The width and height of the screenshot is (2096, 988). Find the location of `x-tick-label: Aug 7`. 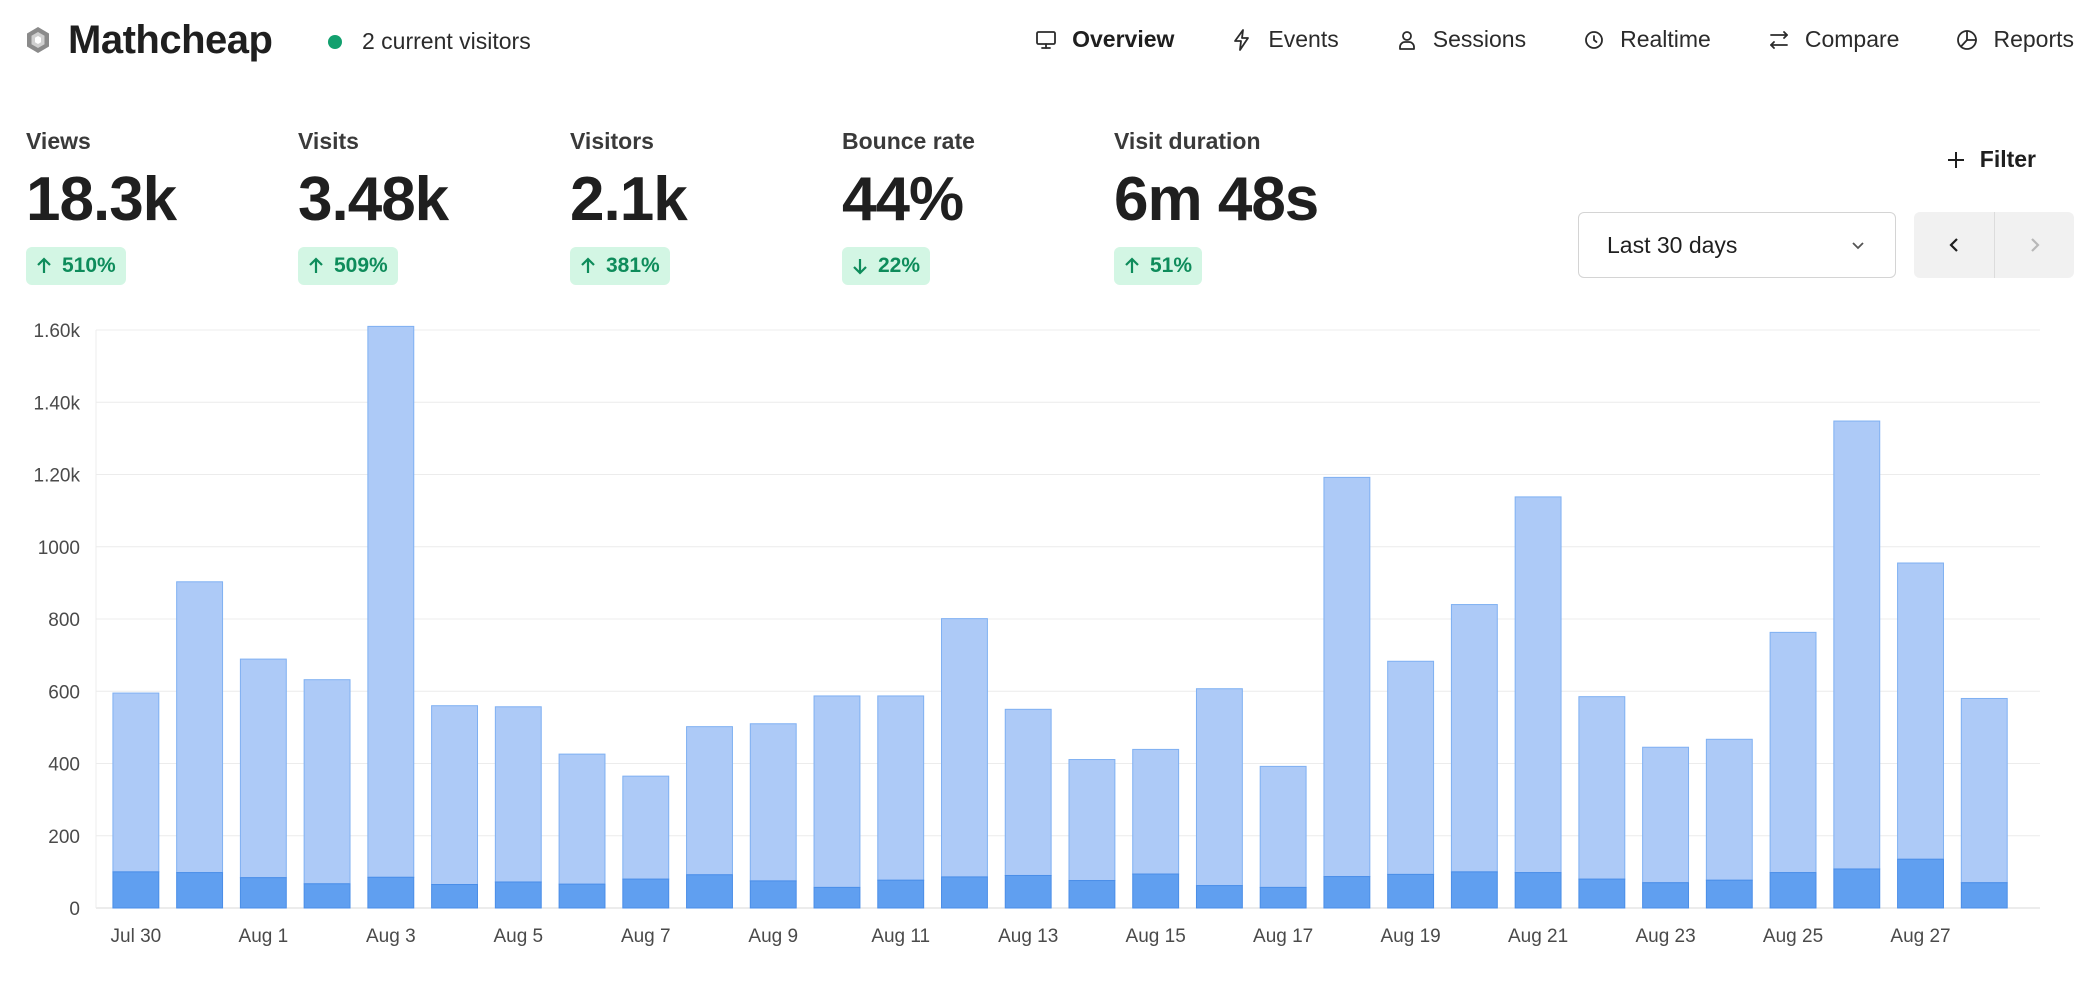

x-tick-label: Aug 7 is located at coordinates (646, 936).